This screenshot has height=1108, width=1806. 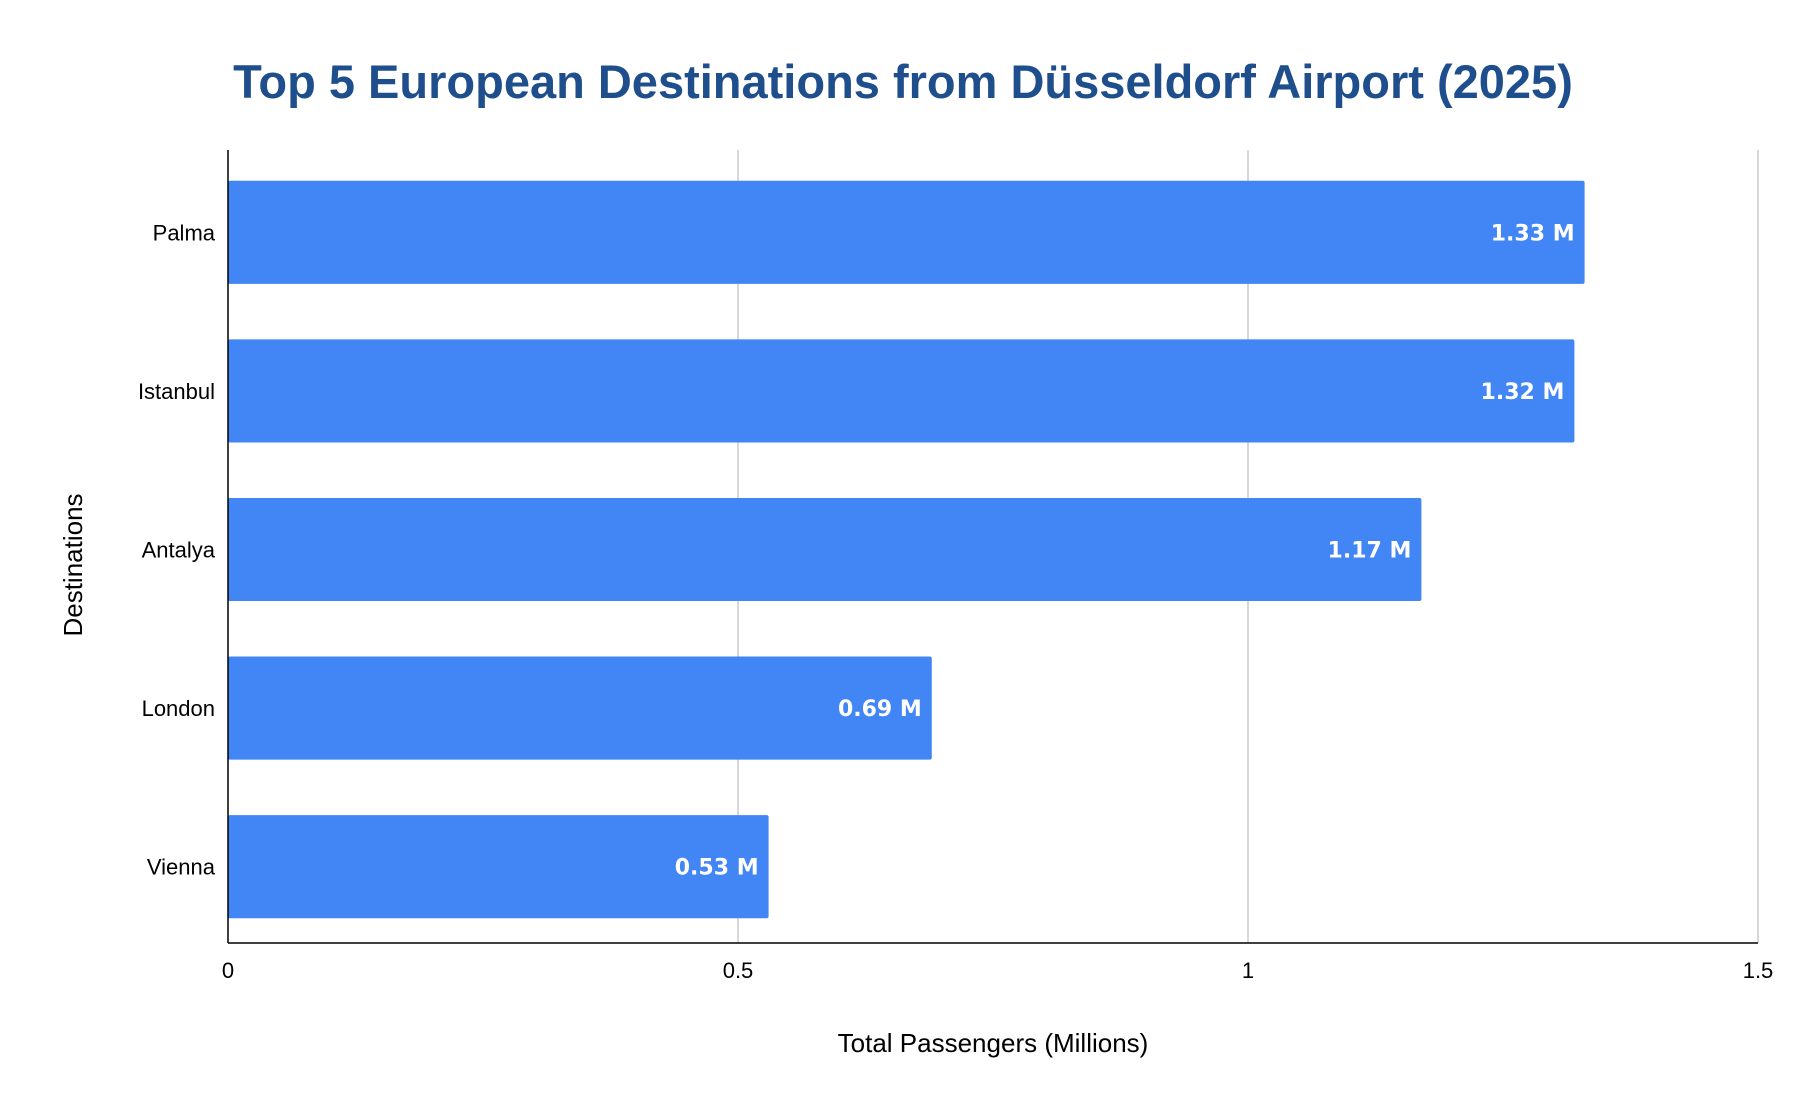 What do you see at coordinates (1370, 551) in the screenshot?
I see `data-label: 1.17 M` at bounding box center [1370, 551].